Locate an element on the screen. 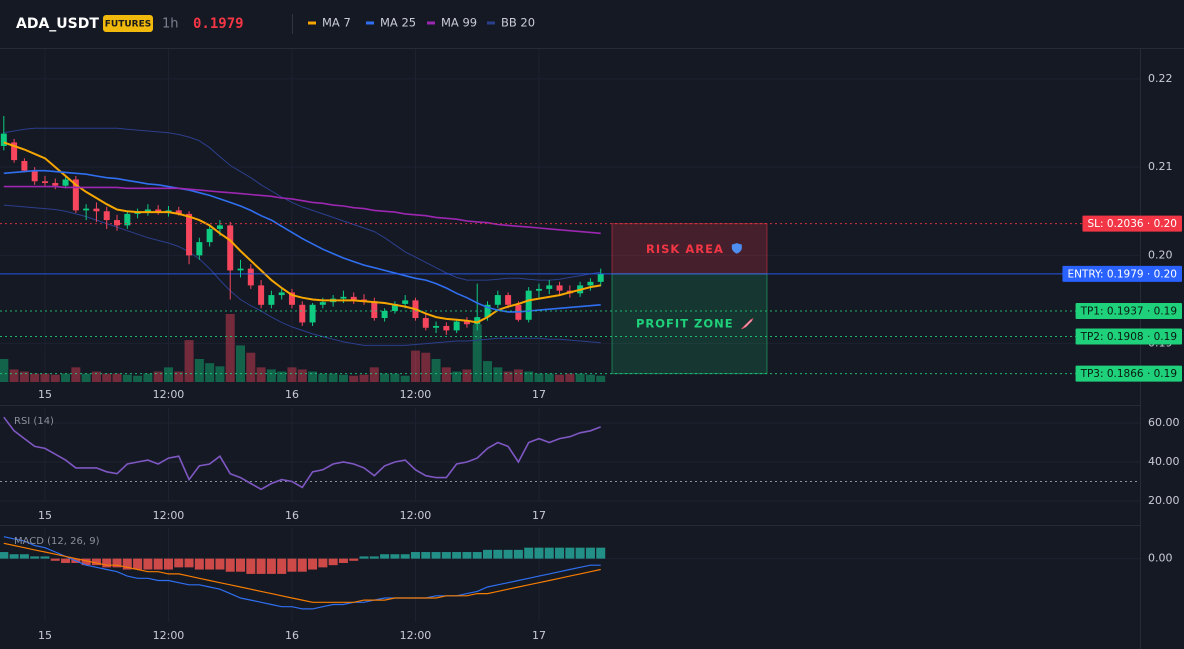 The image size is (1184, 649). y-tick-label: 40.00 is located at coordinates (1164, 461).